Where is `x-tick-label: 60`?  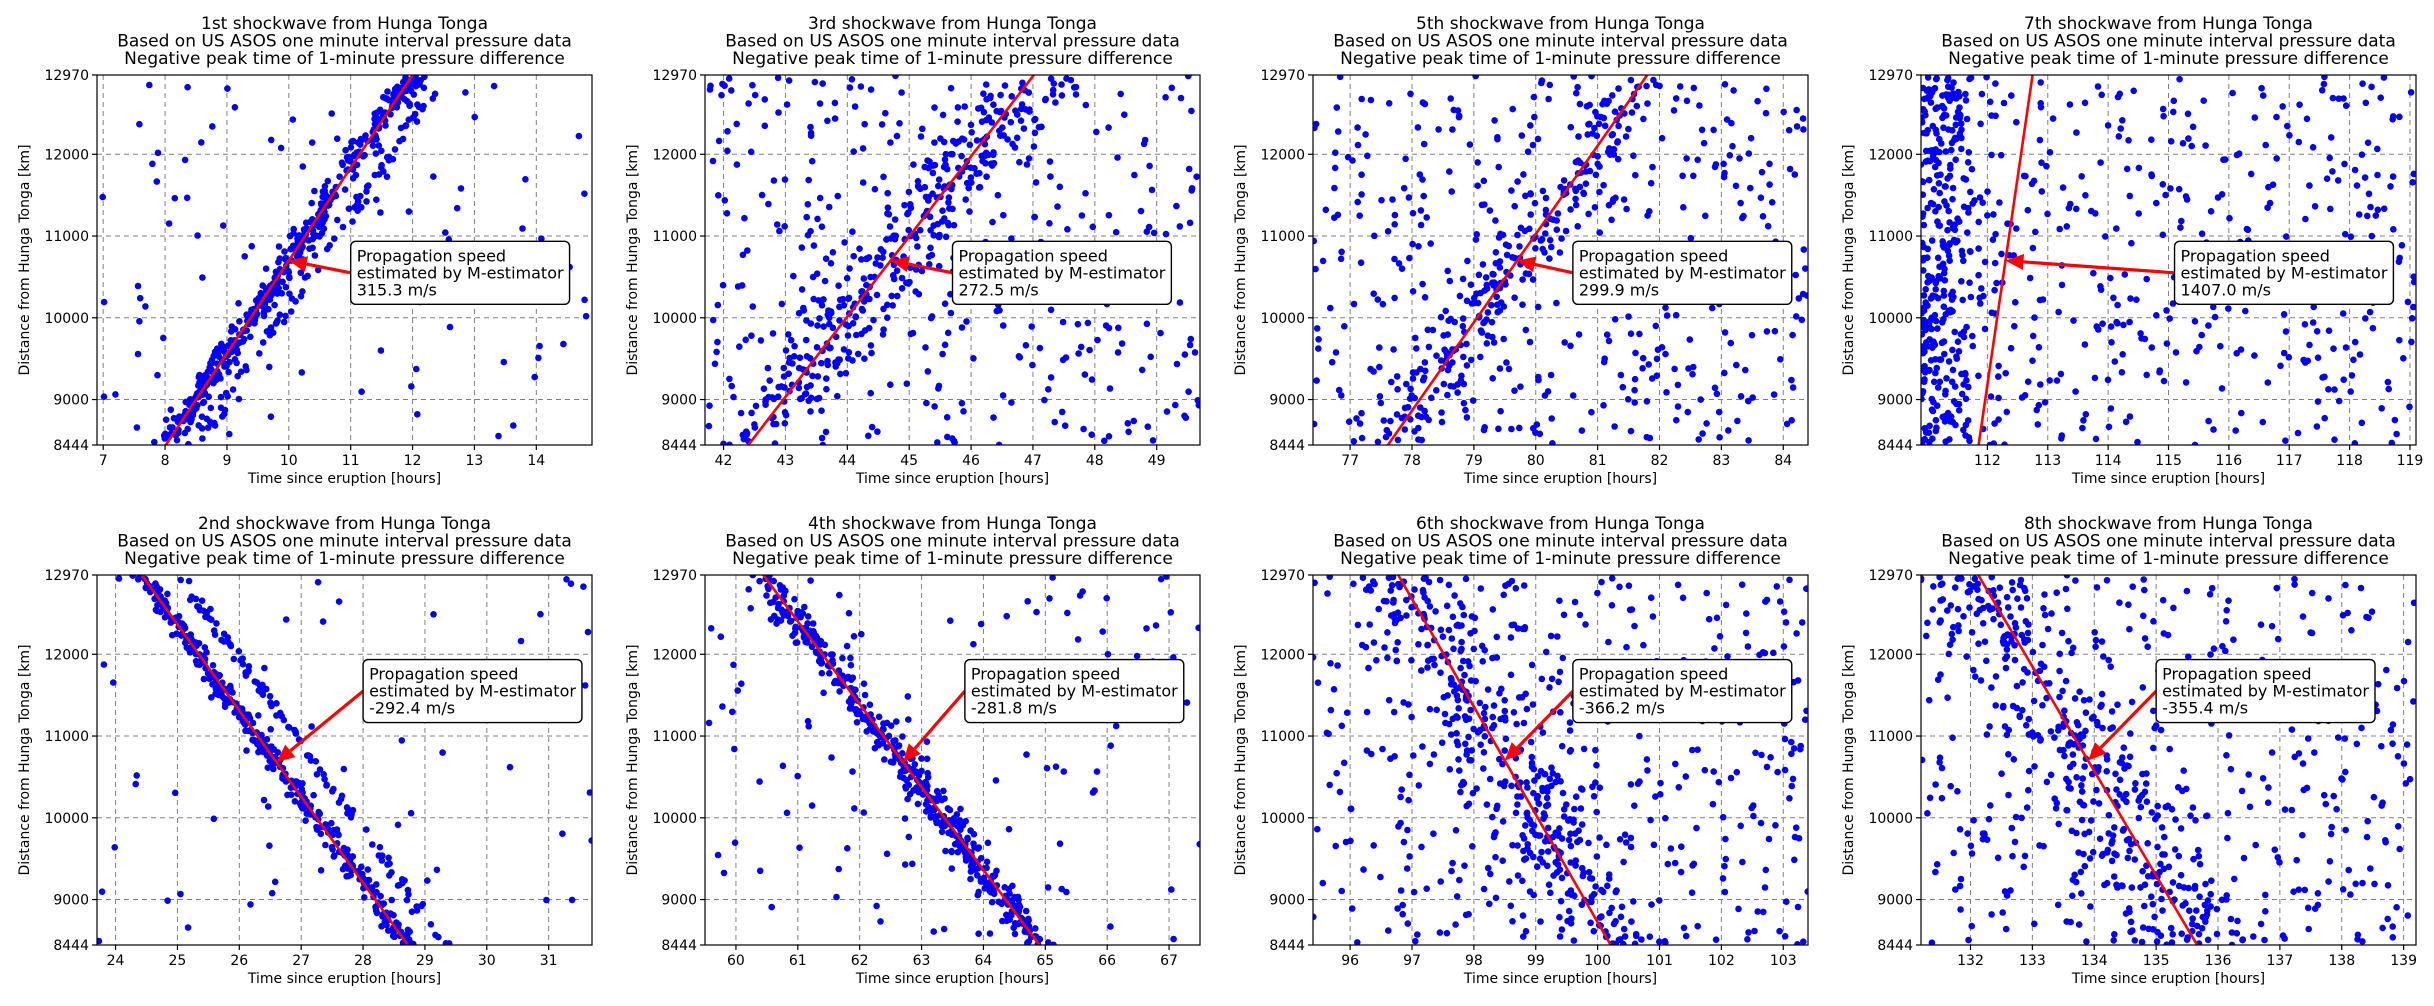
x-tick-label: 60 is located at coordinates (736, 961).